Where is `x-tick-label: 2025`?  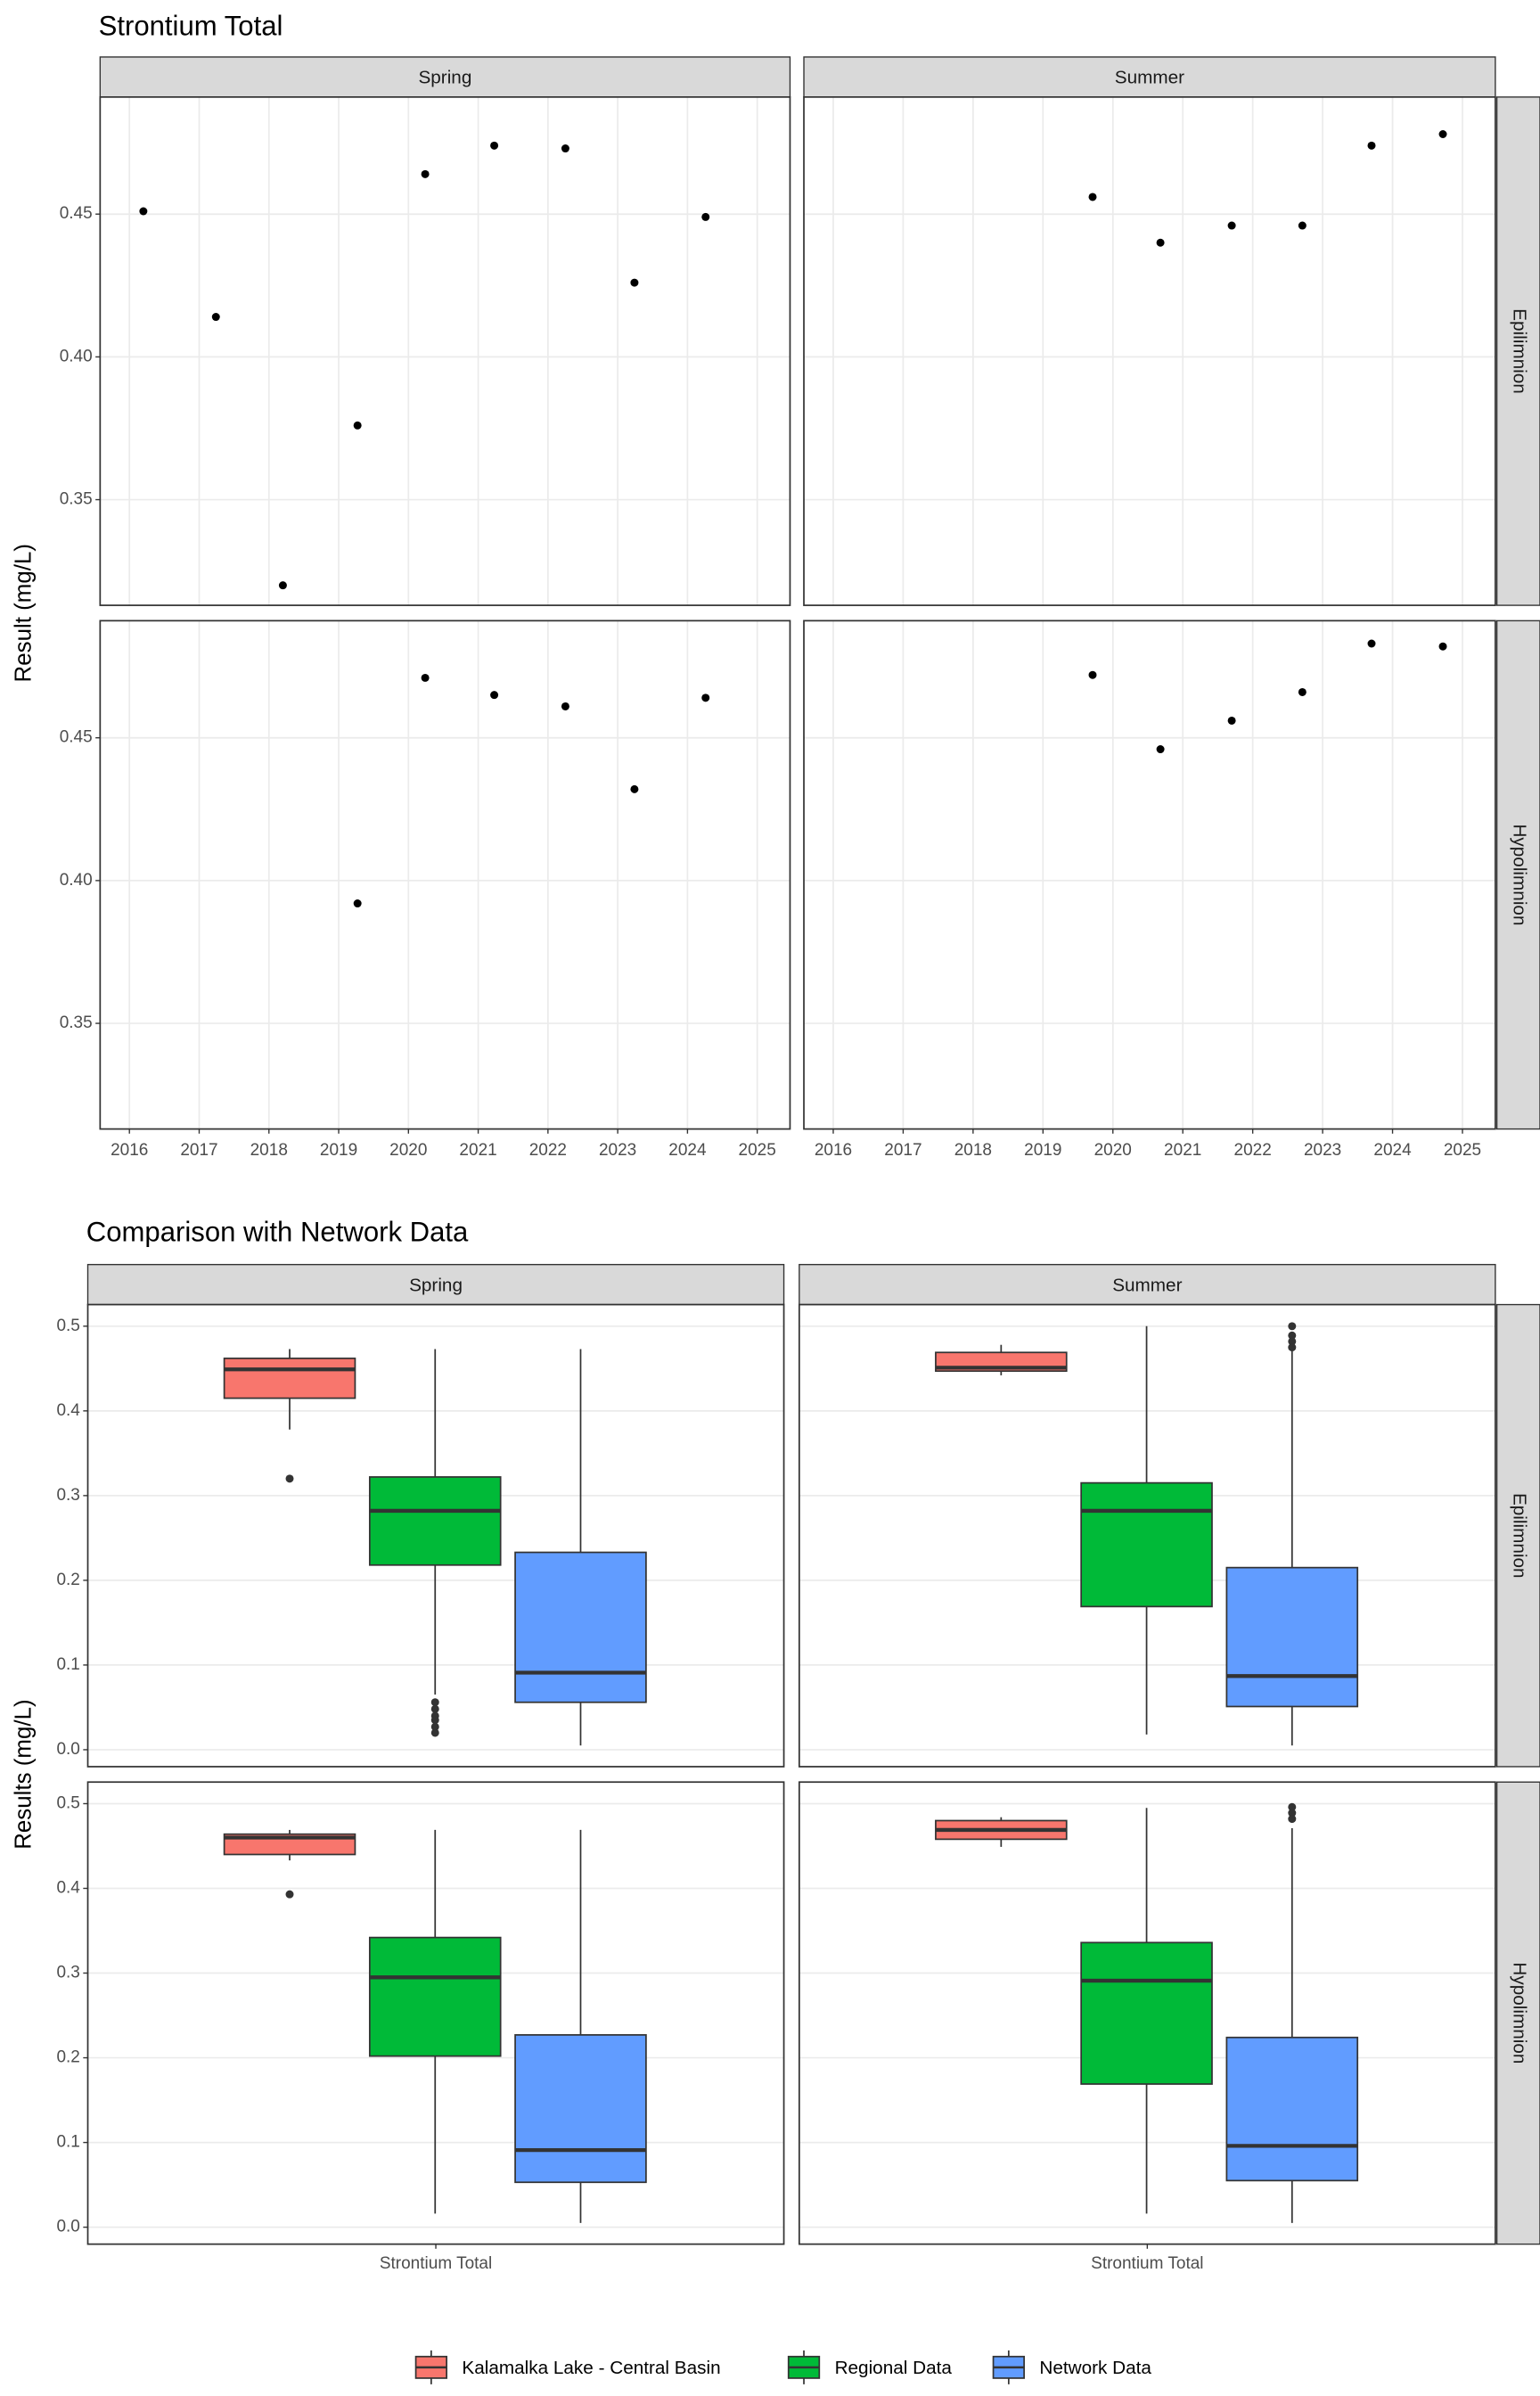 x-tick-label: 2025 is located at coordinates (757, 1151).